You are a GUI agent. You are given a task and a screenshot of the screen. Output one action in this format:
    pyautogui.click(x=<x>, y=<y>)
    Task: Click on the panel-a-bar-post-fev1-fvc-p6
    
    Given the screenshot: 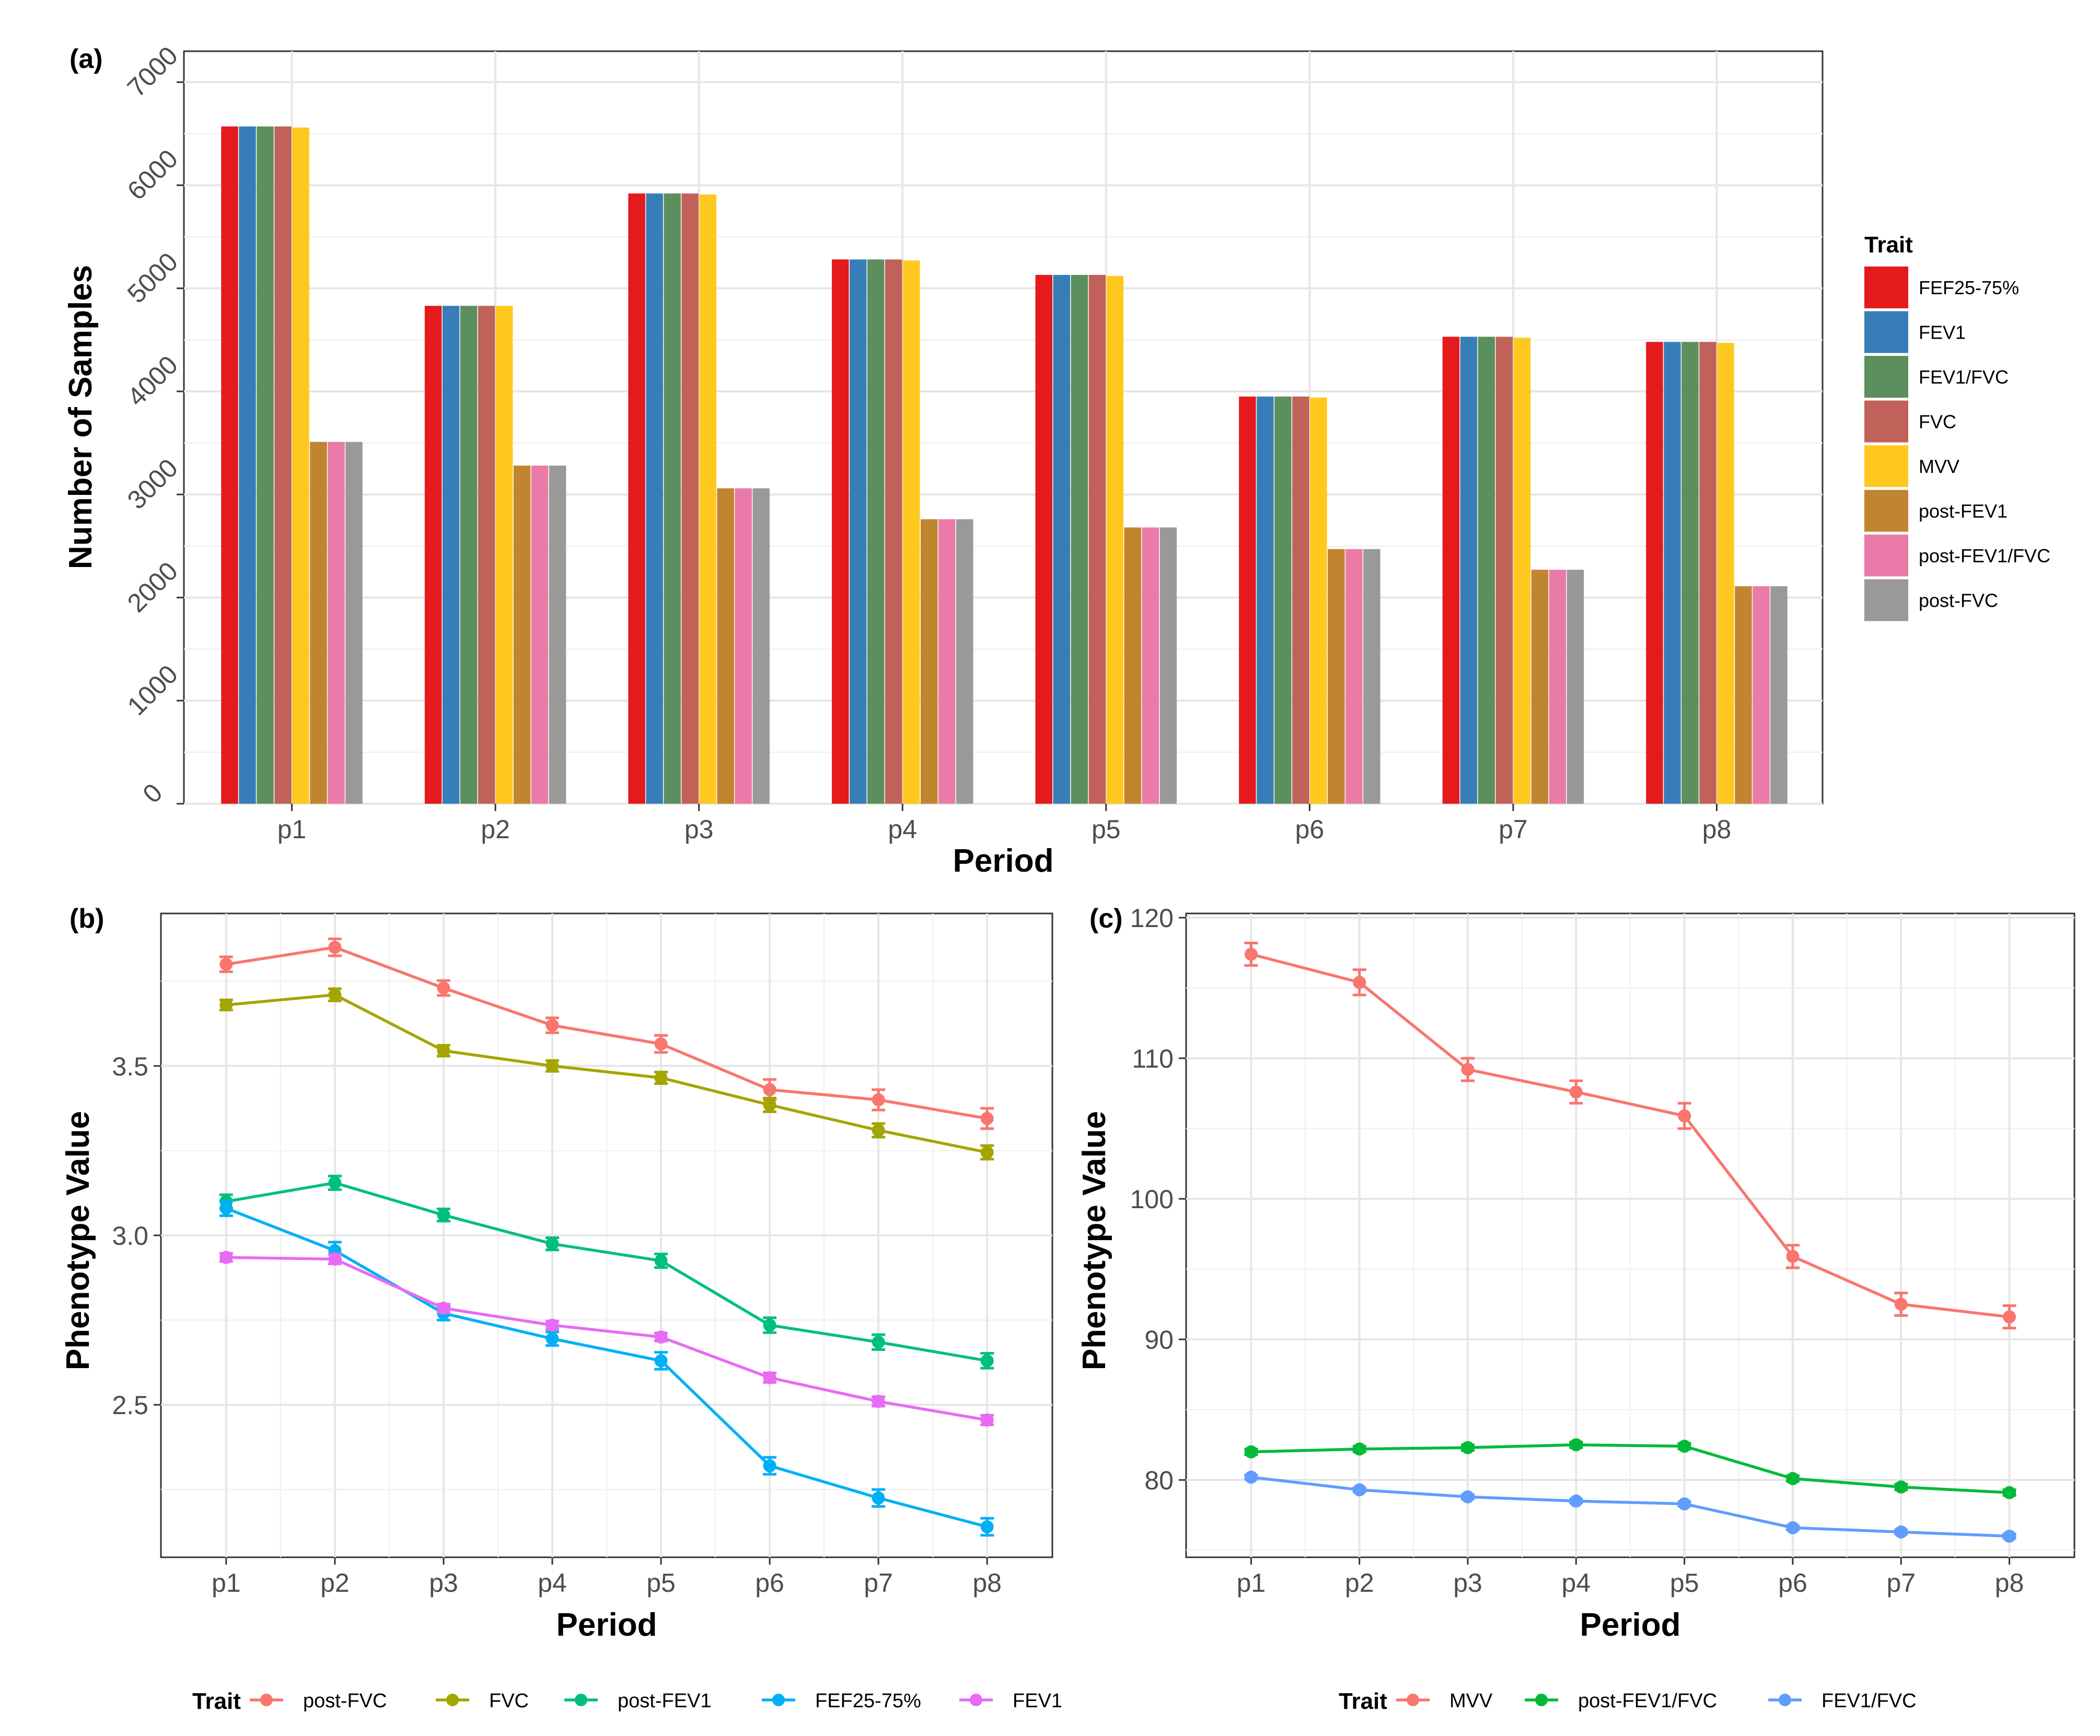 What is the action you would take?
    pyautogui.click(x=1354, y=676)
    